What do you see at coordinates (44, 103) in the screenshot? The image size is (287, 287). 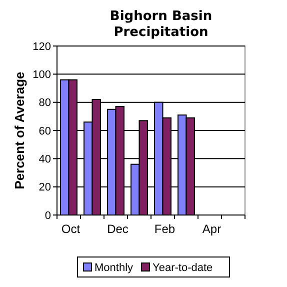 I see `y-tick-label: 80` at bounding box center [44, 103].